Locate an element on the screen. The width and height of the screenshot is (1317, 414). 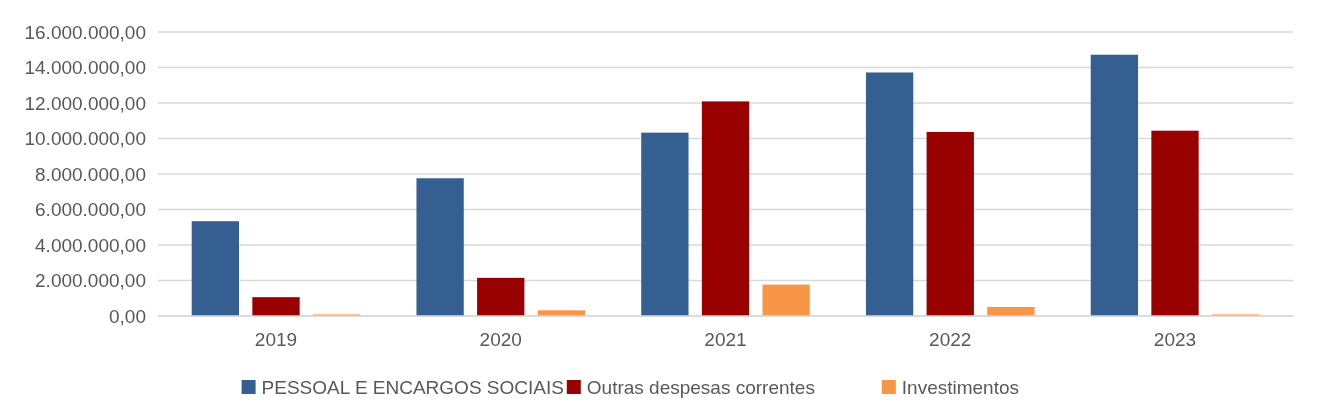
y-tick-label: 6.000.000,00 is located at coordinates (90, 210).